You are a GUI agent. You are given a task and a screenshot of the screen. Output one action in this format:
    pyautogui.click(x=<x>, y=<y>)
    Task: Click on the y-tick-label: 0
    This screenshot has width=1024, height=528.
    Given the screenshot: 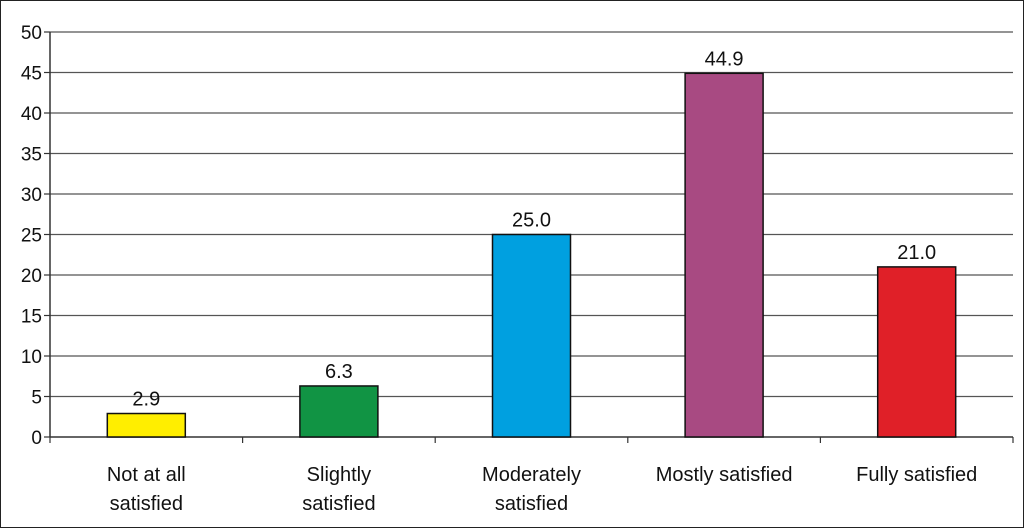 What is the action you would take?
    pyautogui.click(x=36, y=438)
    